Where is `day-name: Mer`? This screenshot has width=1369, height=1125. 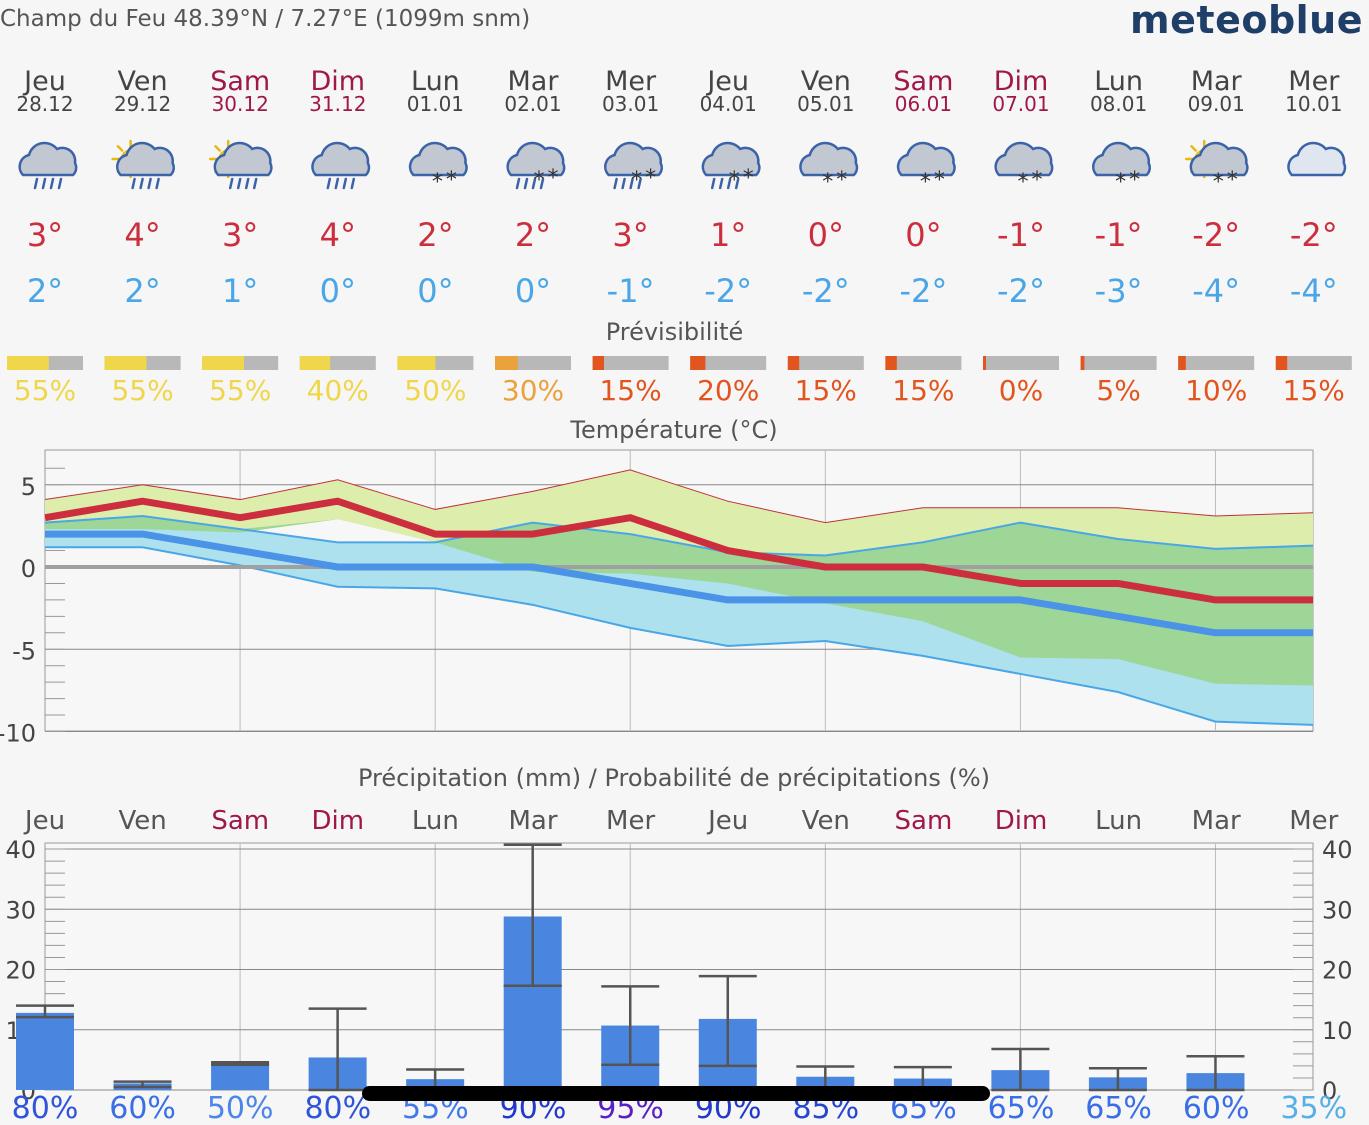
day-name: Mer is located at coordinates (631, 81).